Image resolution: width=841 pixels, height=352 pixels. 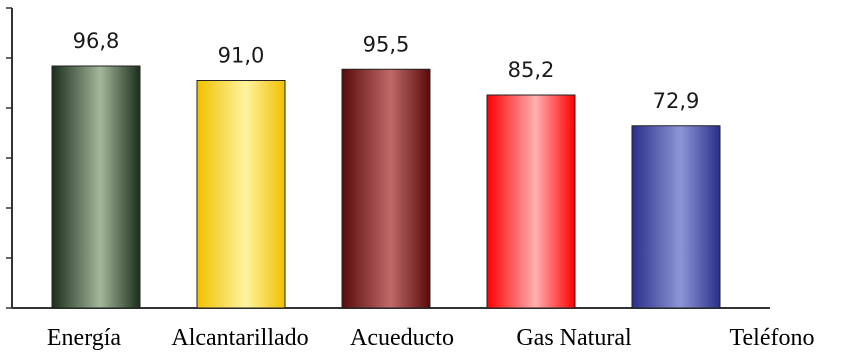 What do you see at coordinates (239, 338) in the screenshot?
I see `category-label: Alcantarillado` at bounding box center [239, 338].